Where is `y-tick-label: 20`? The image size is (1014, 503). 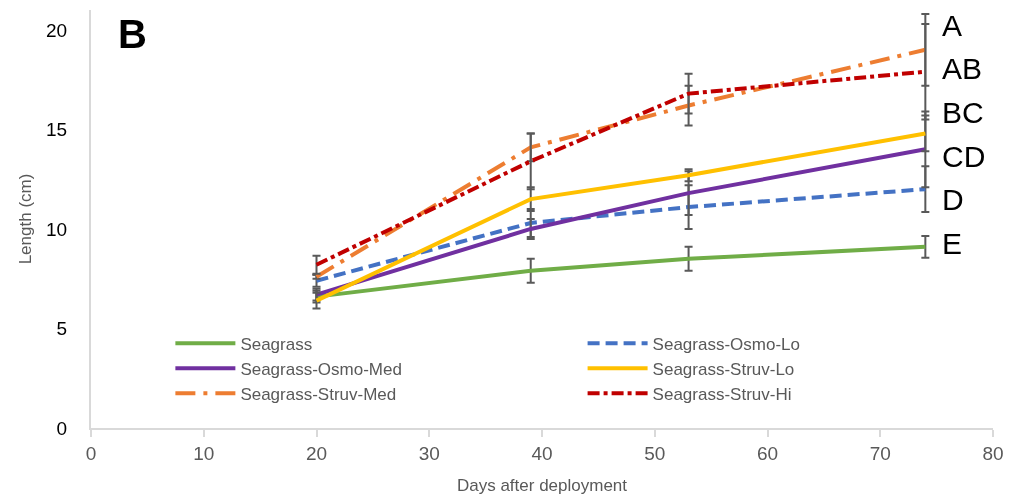 y-tick-label: 20 is located at coordinates (57, 30).